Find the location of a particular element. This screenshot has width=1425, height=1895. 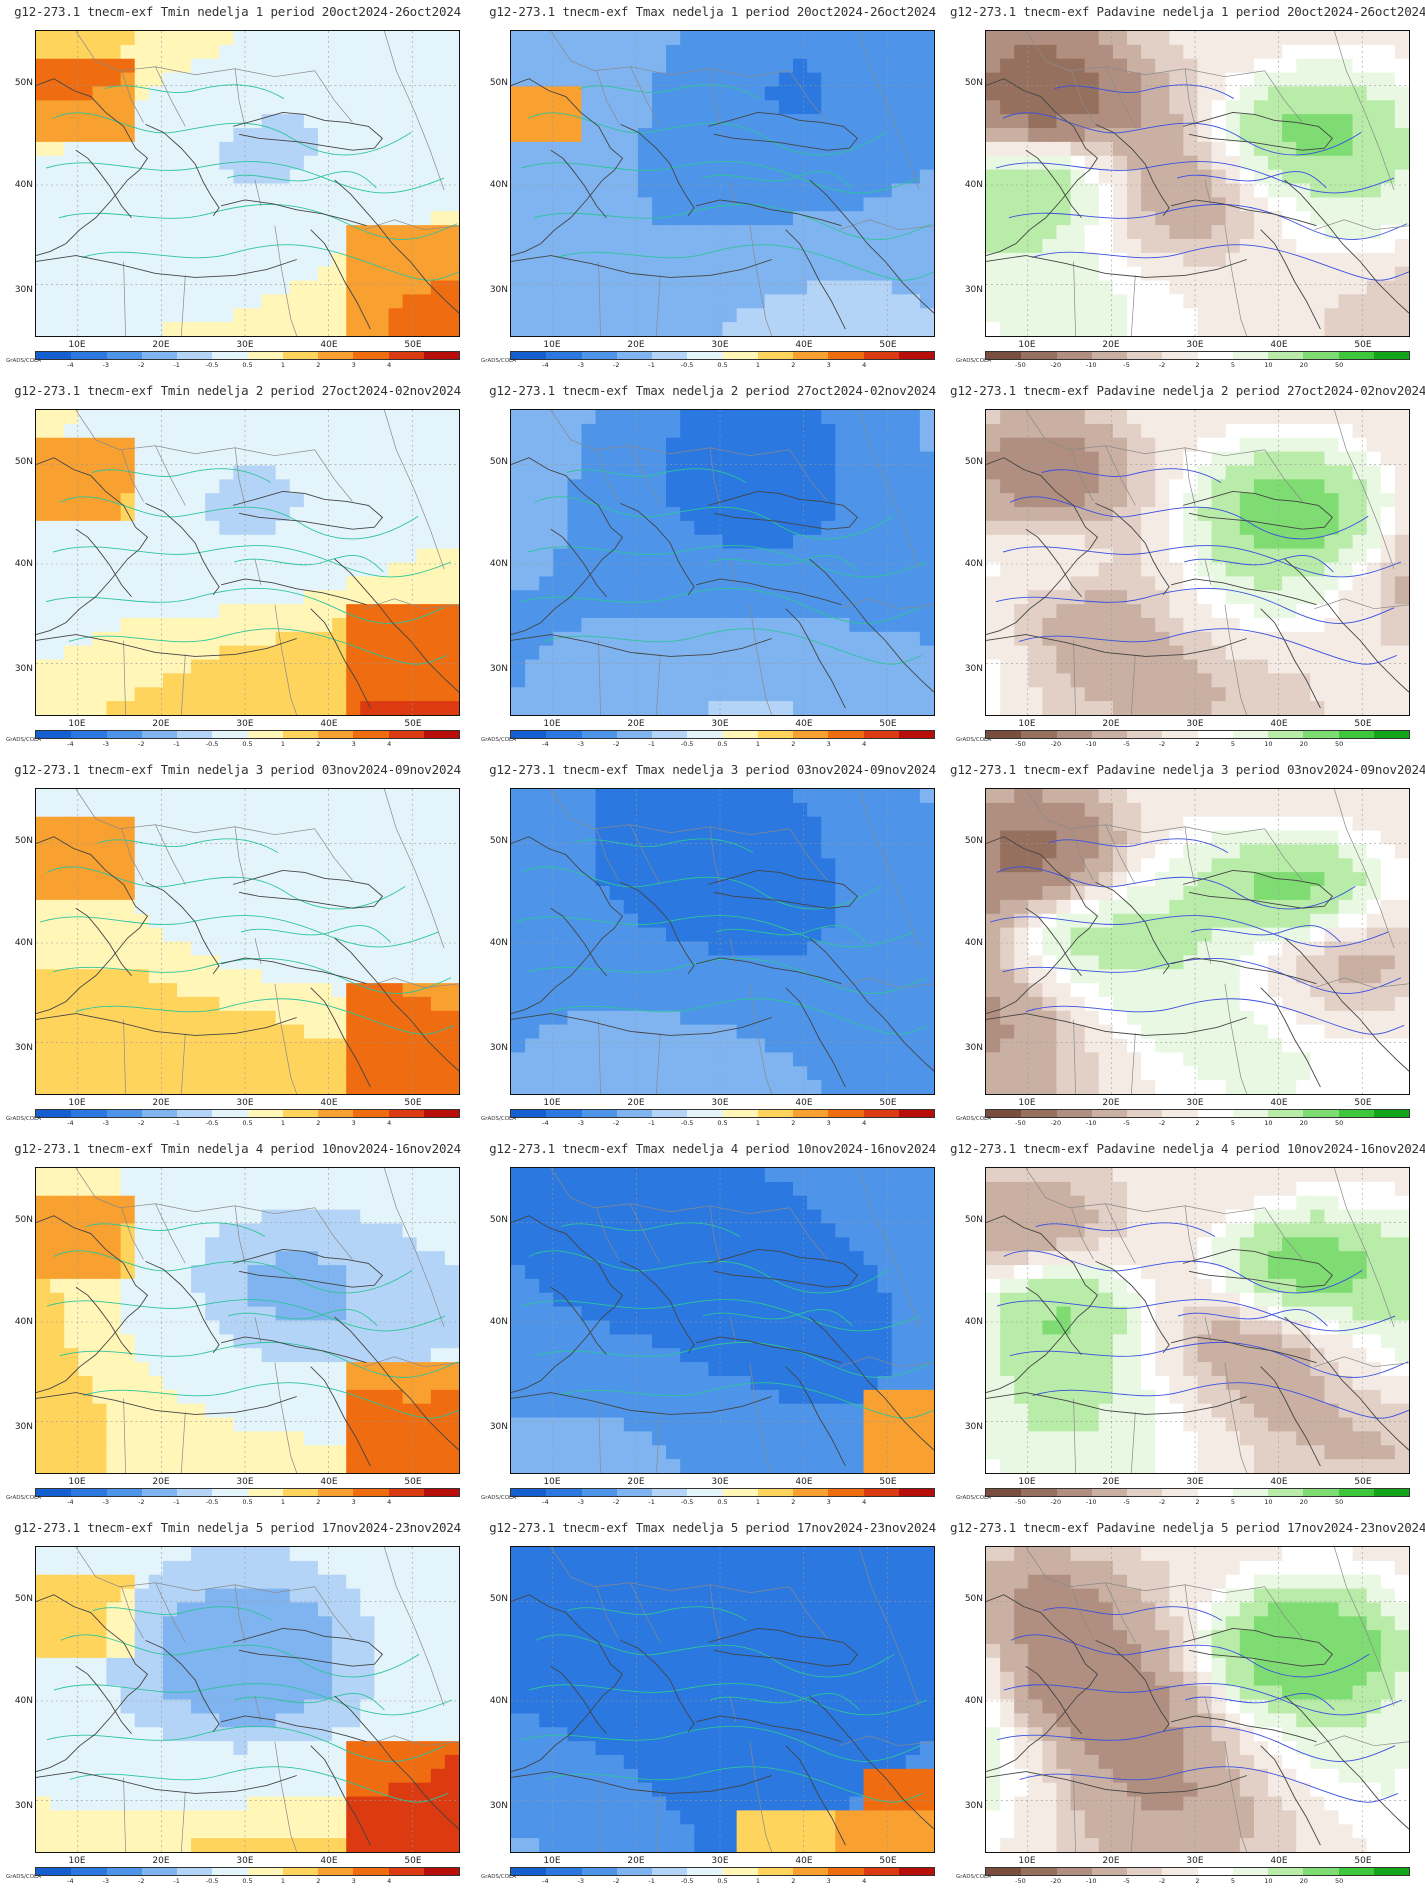

isoline-contours is located at coordinates (723, 566).